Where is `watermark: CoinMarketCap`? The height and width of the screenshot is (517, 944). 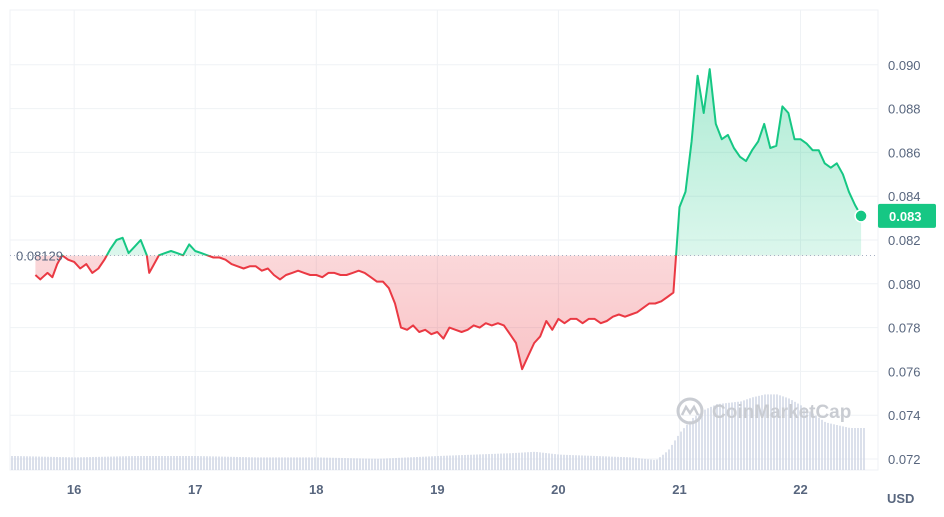
watermark: CoinMarketCap is located at coordinates (763, 411).